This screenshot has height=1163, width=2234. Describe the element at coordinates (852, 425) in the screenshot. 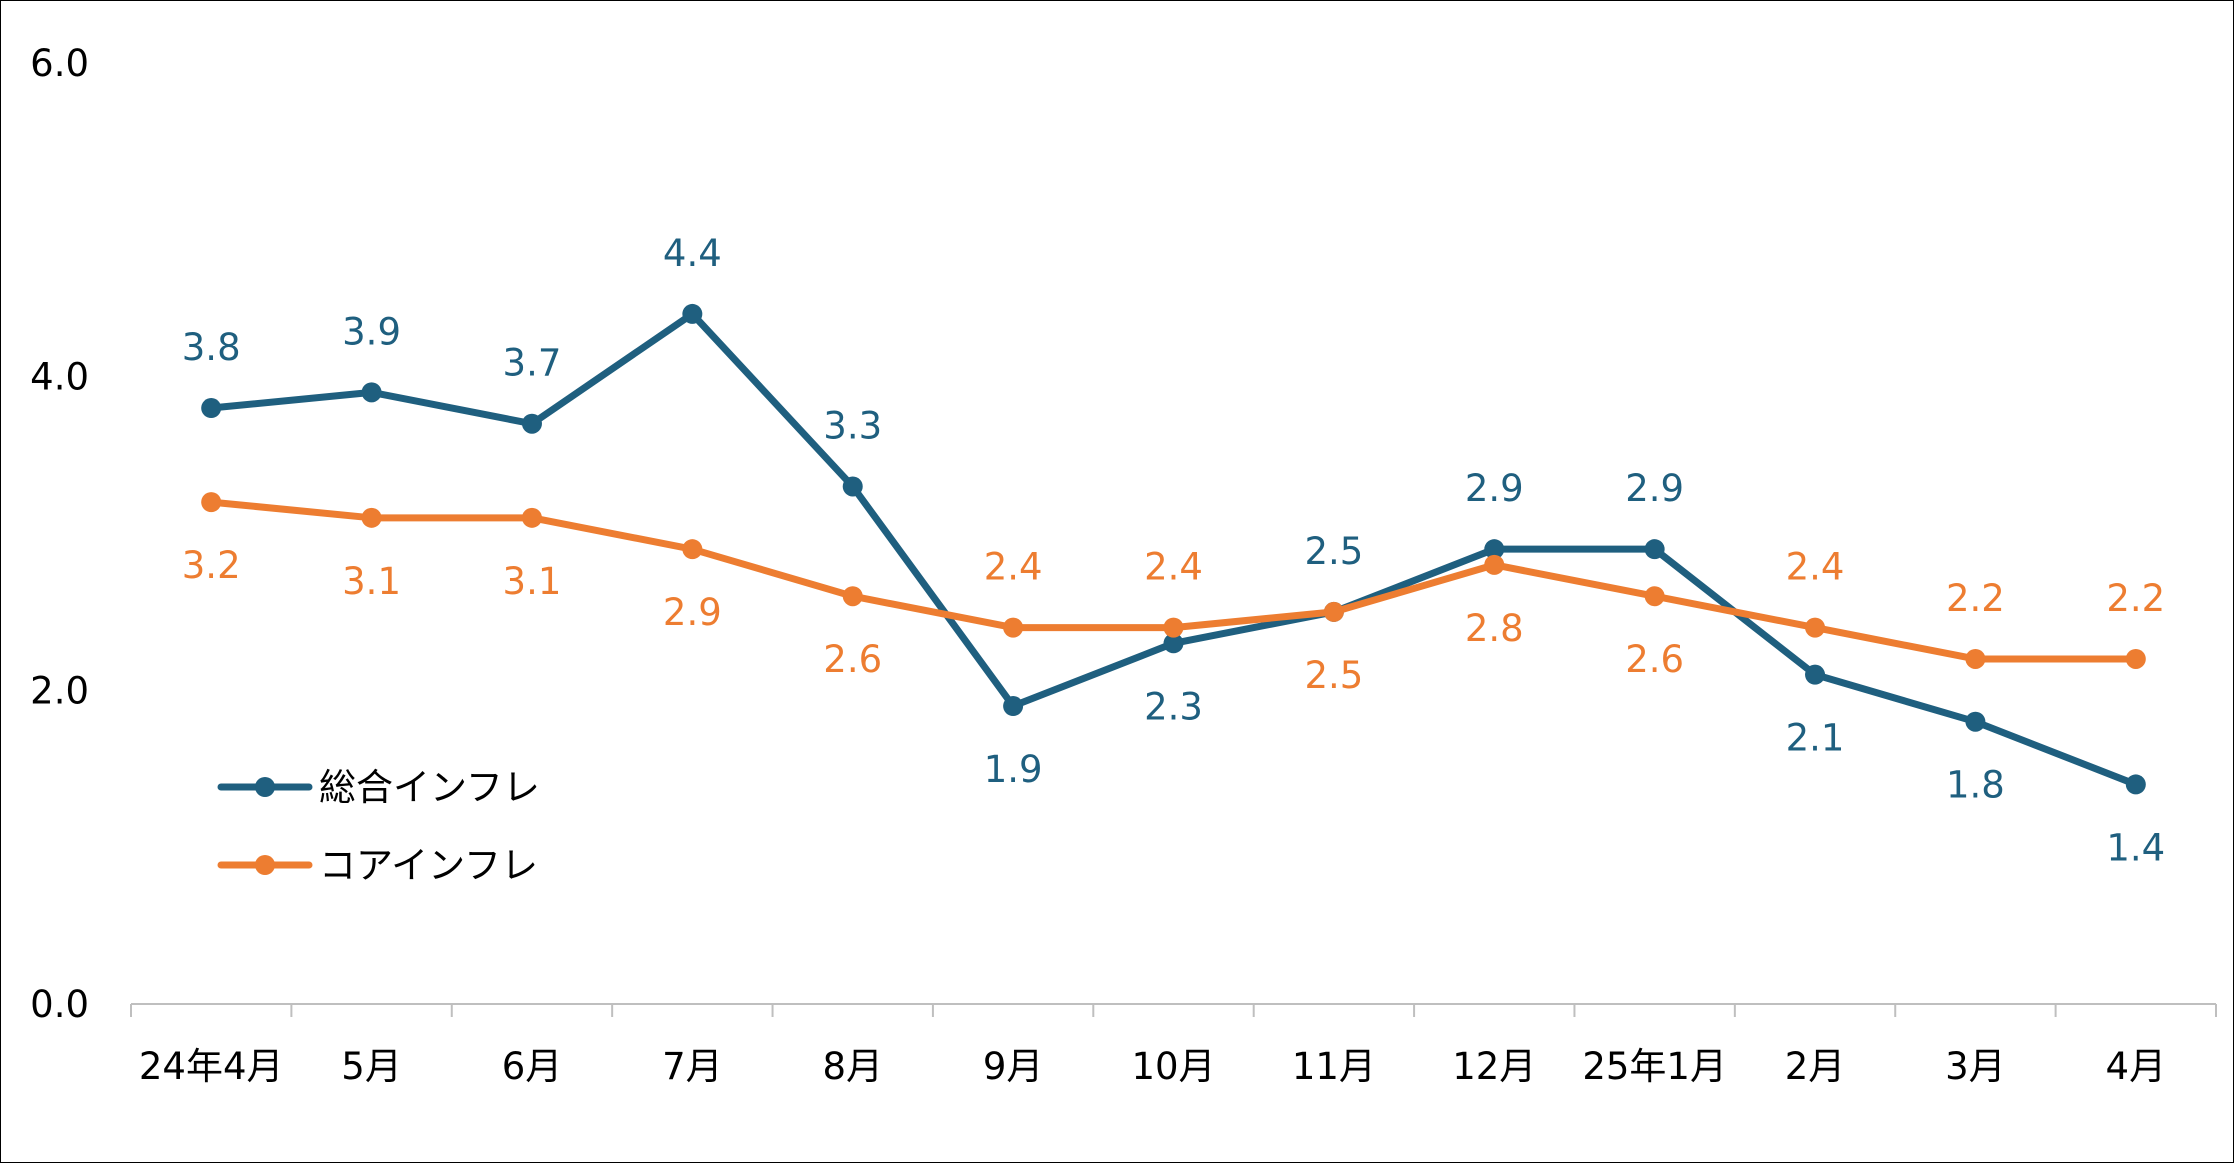

I see `data-label-0: 3.3` at that location.